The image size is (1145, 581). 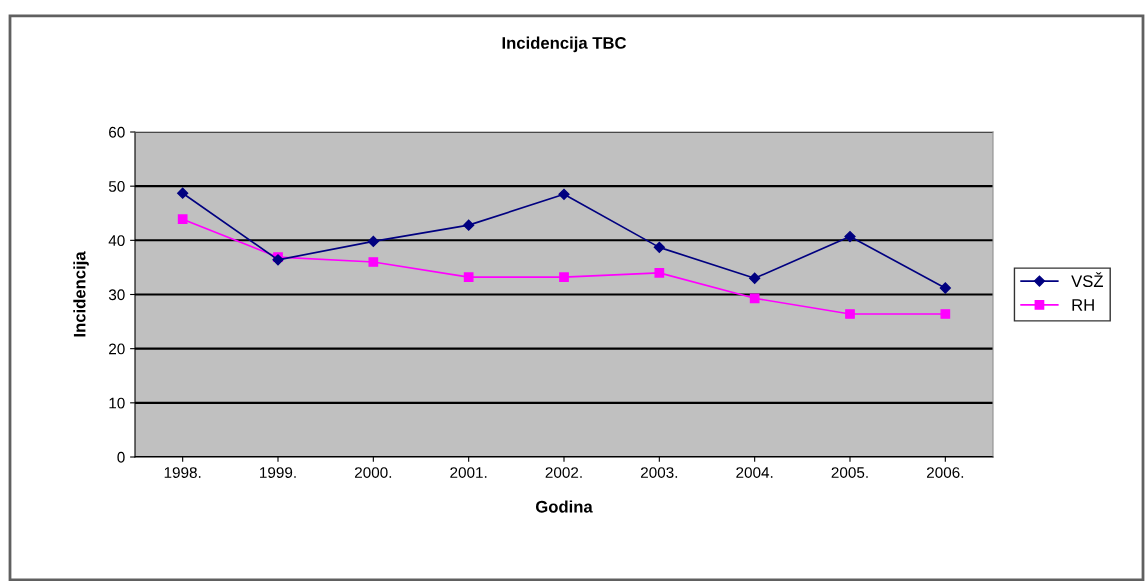 What do you see at coordinates (117, 403) in the screenshot?
I see `y-tick-label: 10` at bounding box center [117, 403].